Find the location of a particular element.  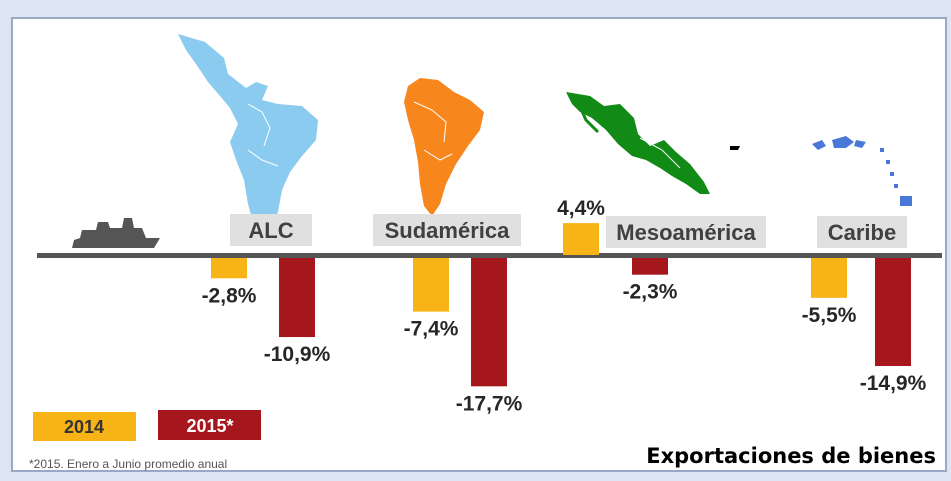

region-label: Caribe is located at coordinates (862, 232).